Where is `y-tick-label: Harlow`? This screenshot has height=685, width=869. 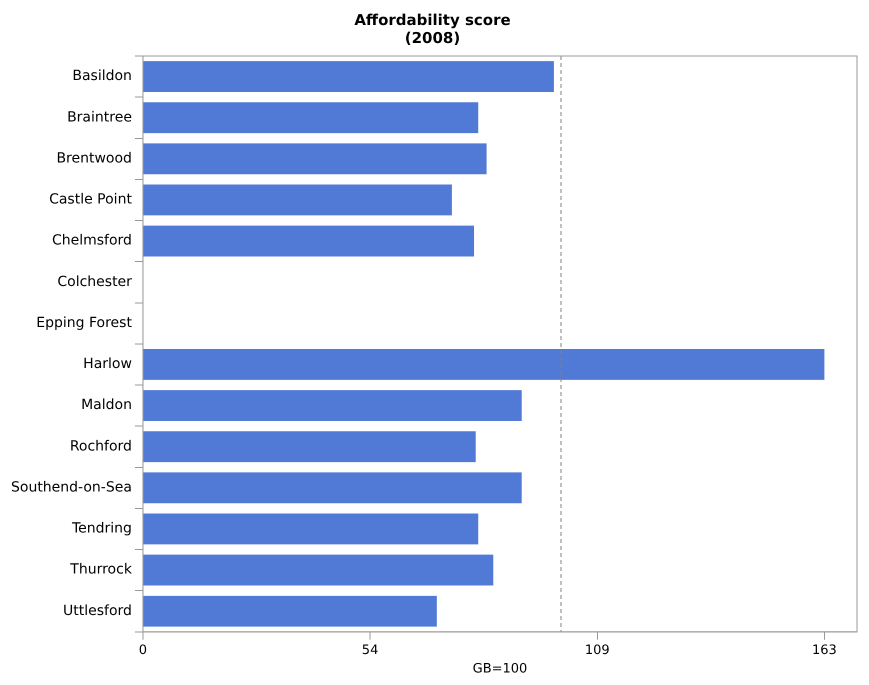
y-tick-label: Harlow is located at coordinates (107, 364).